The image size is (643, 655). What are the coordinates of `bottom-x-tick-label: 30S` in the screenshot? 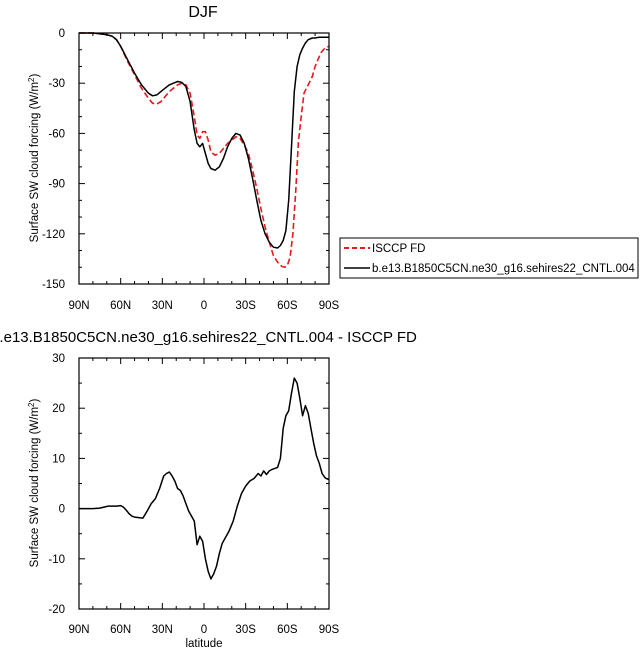 It's located at (245, 630).